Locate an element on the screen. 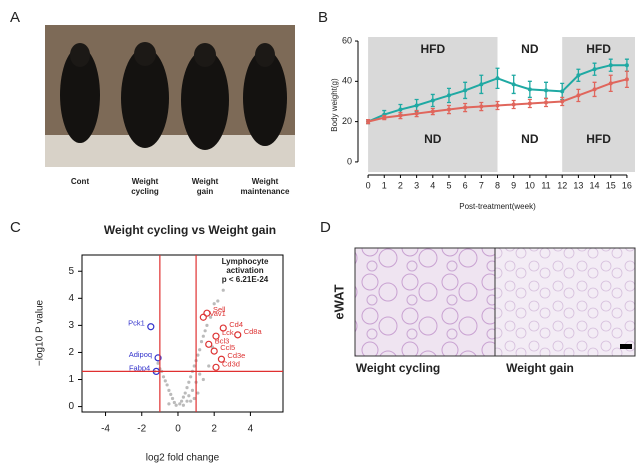 This screenshot has height=466, width=641. x-axis-label: log2 fold change is located at coordinates (183, 458).